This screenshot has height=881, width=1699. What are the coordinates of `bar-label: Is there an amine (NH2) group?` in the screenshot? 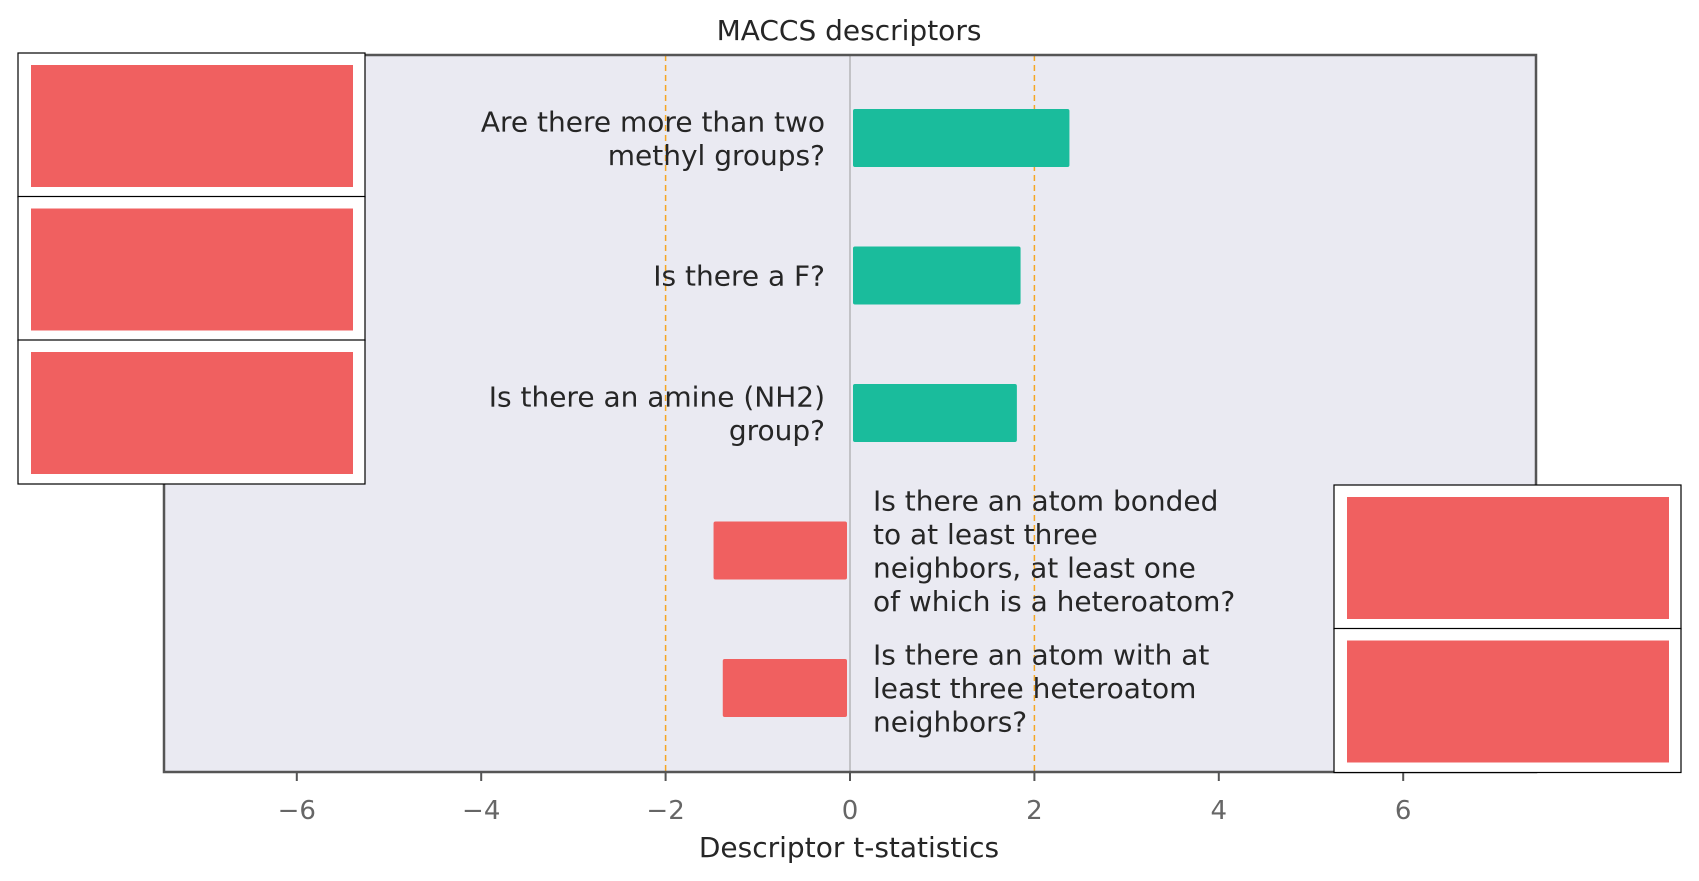 It's located at (657, 413).